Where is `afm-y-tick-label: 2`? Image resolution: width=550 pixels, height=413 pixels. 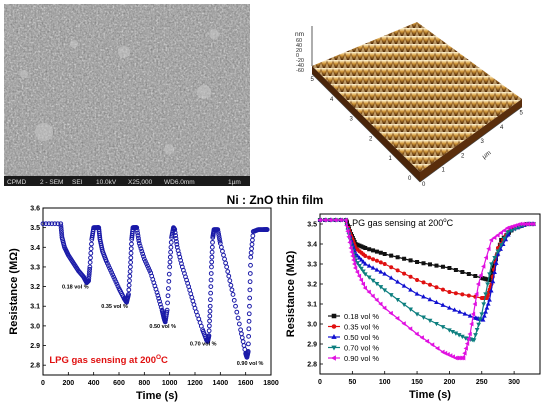
afm-y-tick-label: 2 is located at coordinates (371, 139).